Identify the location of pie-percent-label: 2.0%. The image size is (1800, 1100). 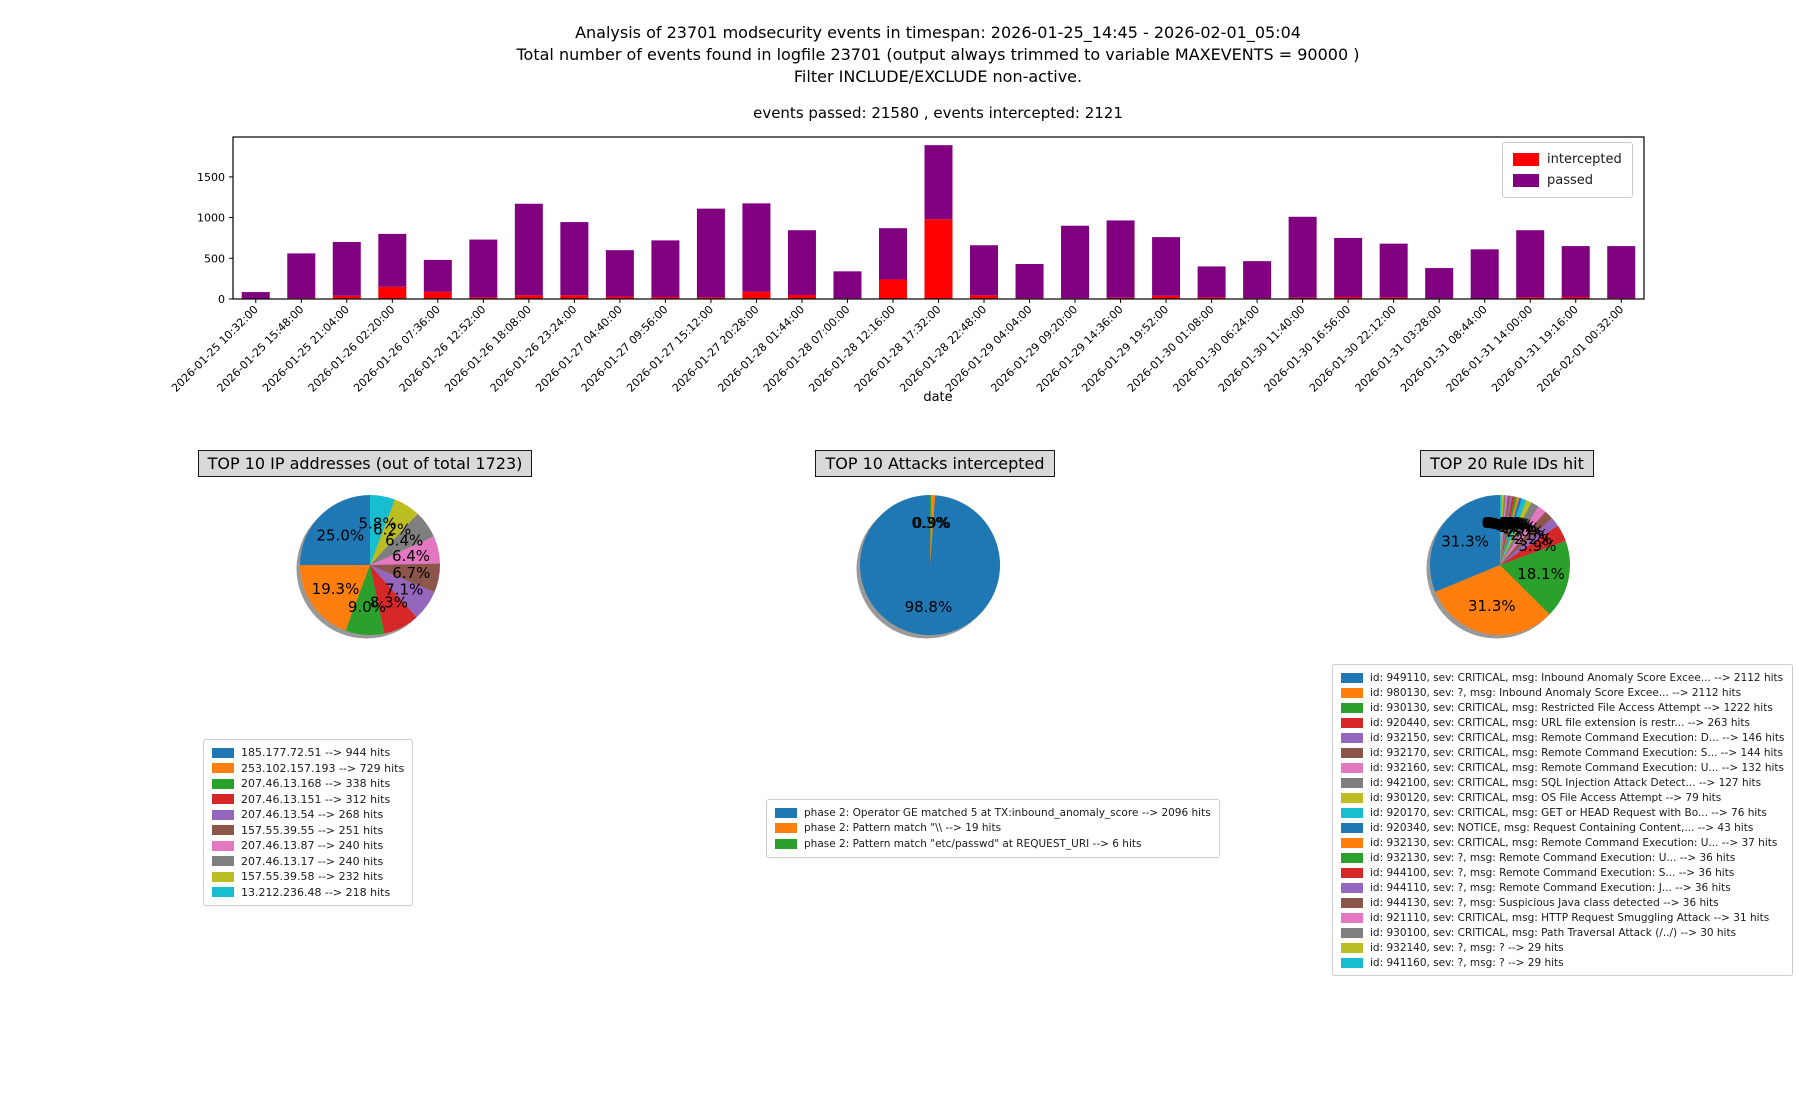
(1525, 531).